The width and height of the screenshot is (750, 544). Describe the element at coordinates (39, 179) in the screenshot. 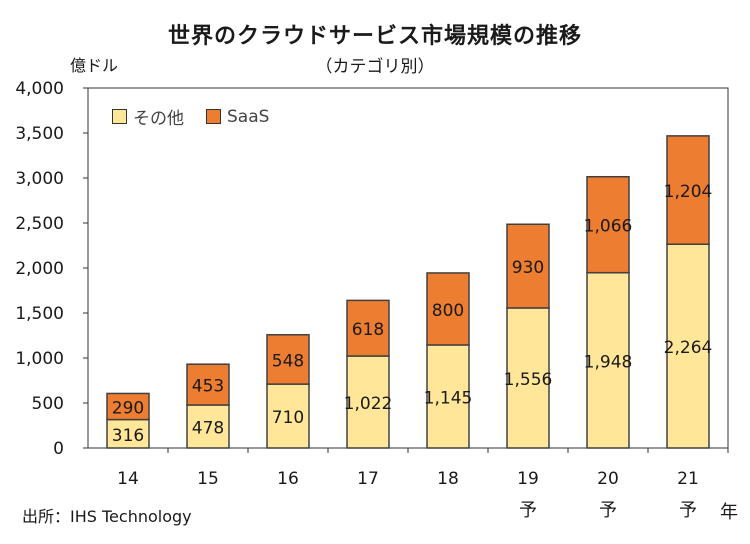

I see `y-tick-label: 3,000` at that location.